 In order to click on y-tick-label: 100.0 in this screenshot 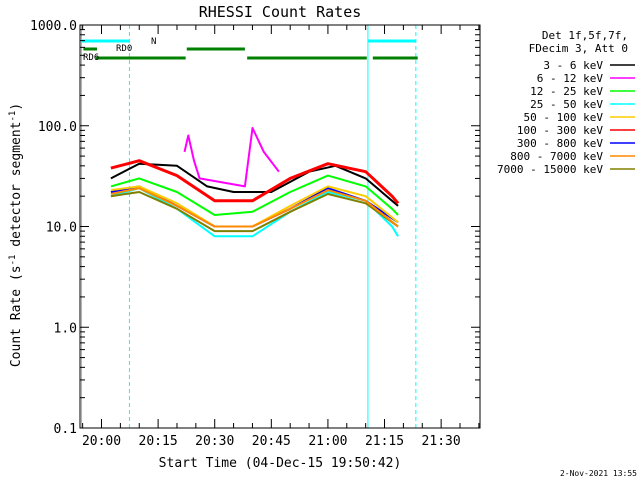, I will do `click(57, 127)`.